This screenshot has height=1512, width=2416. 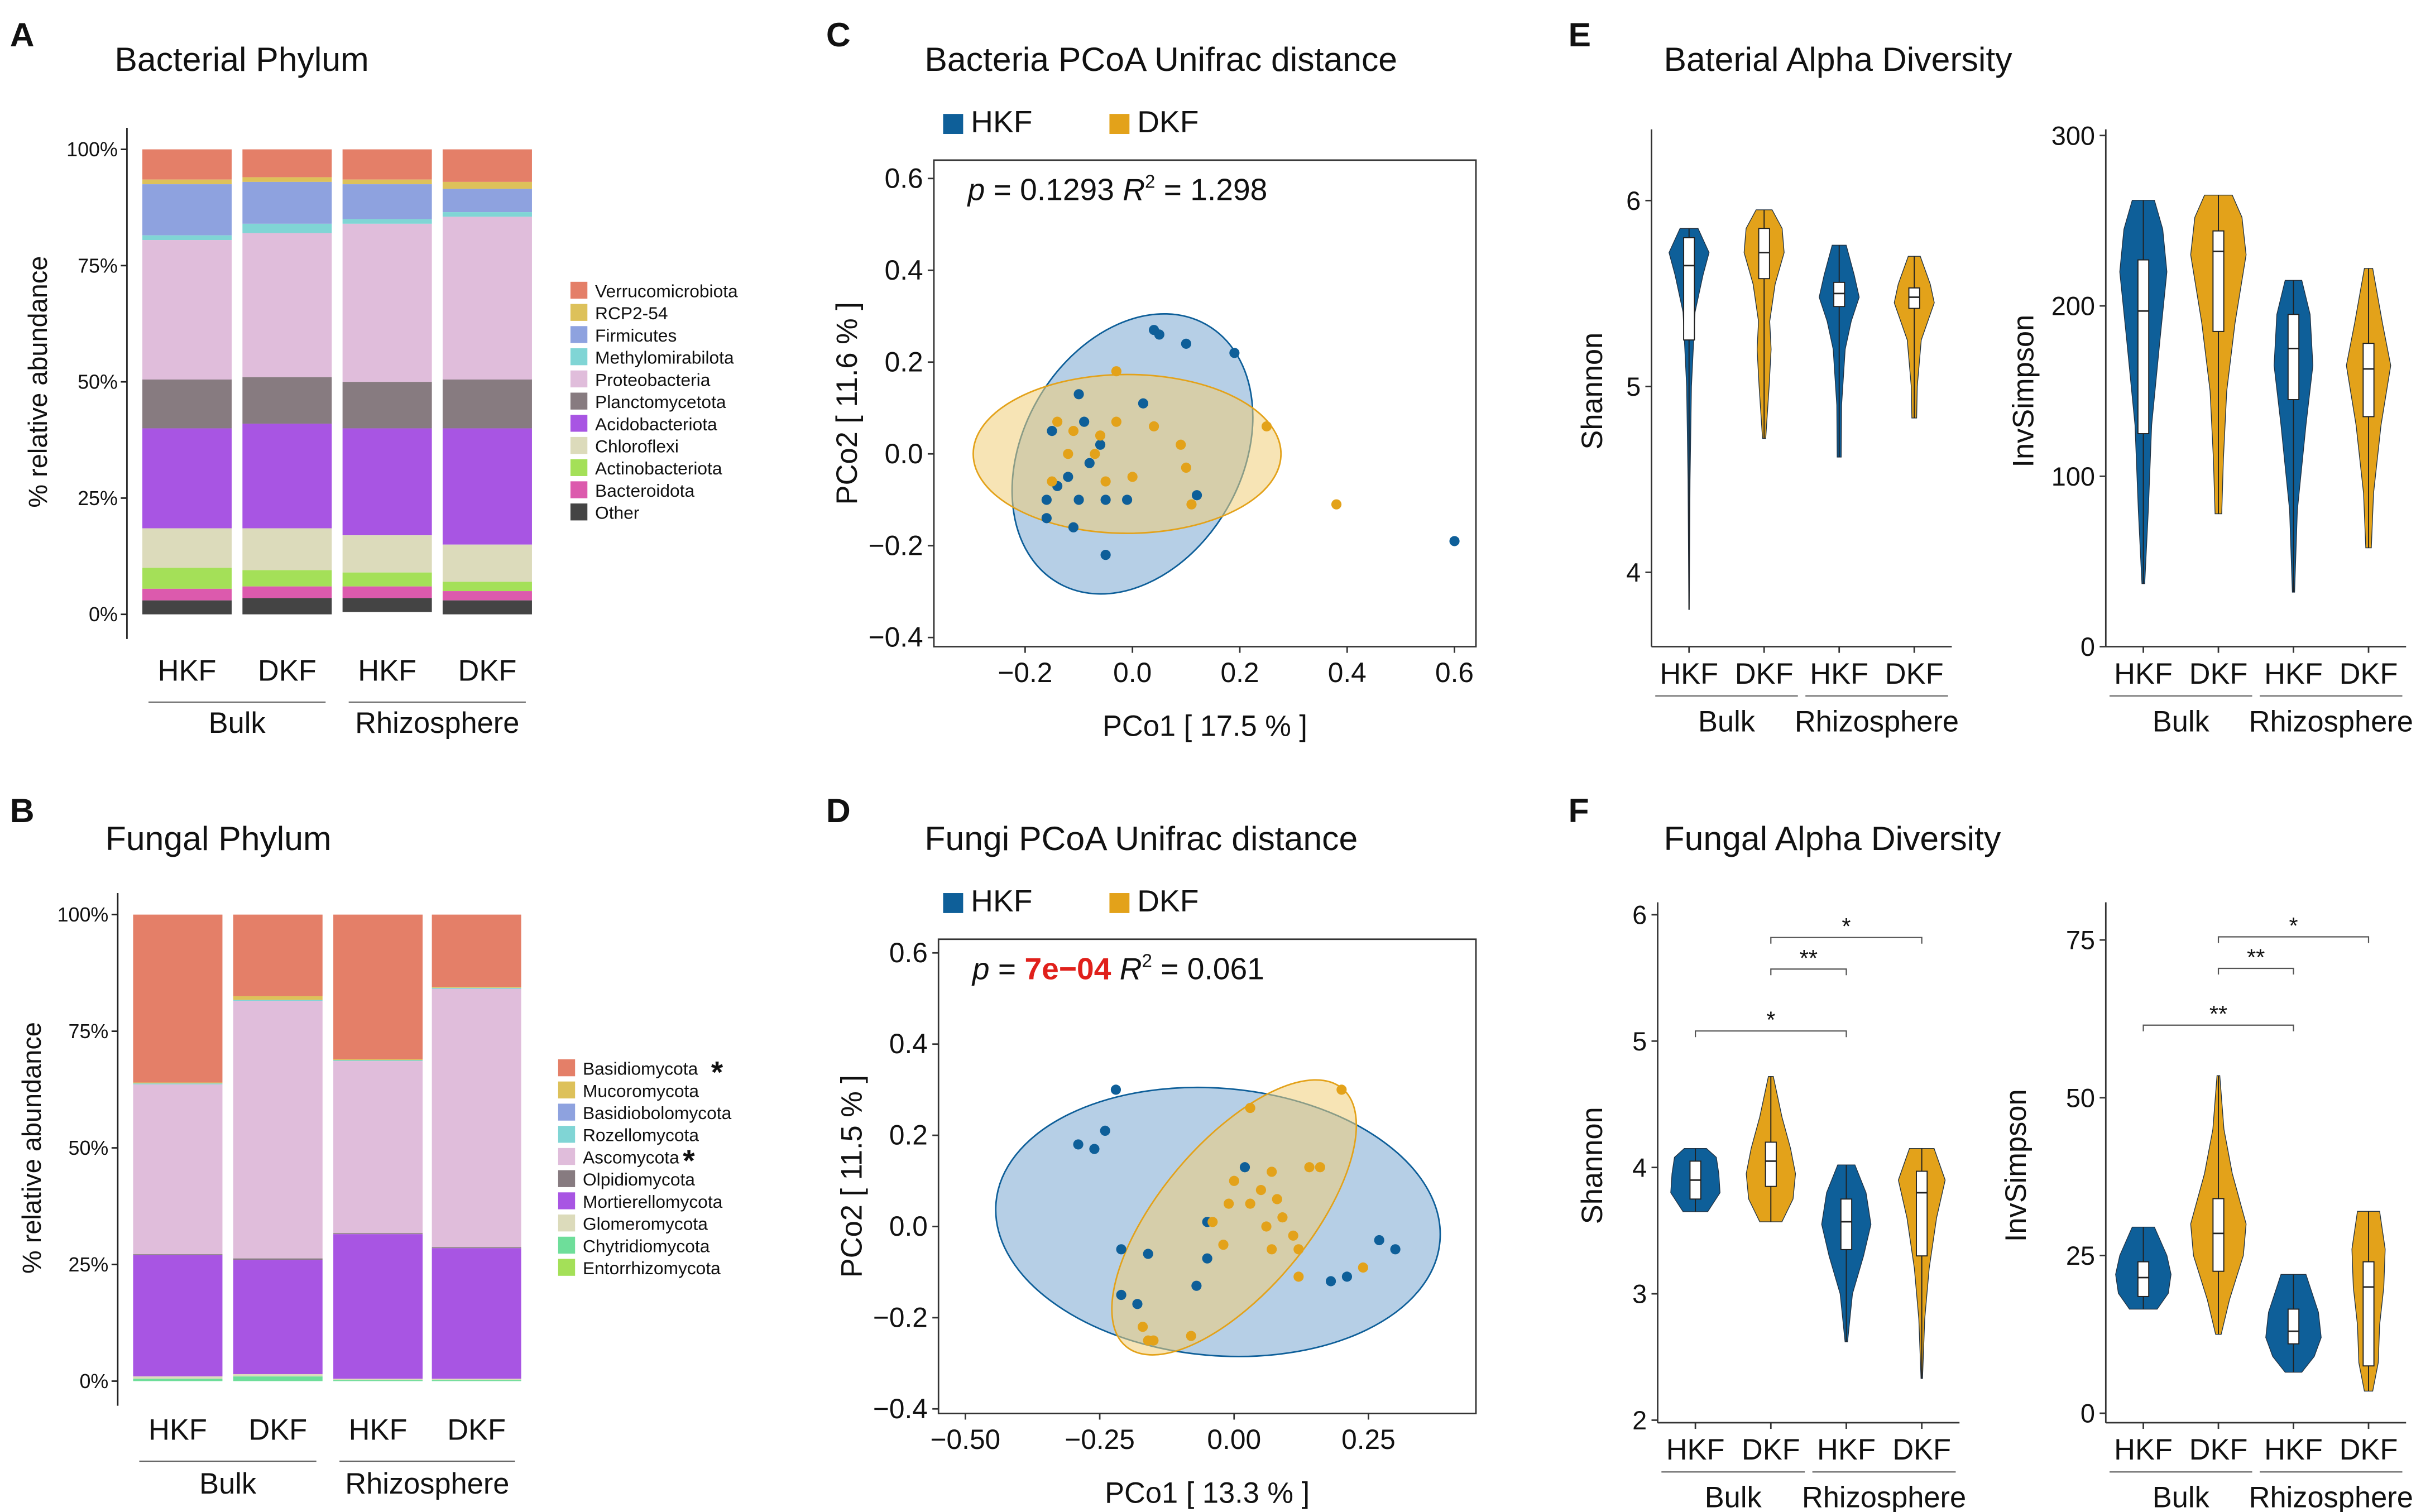 What do you see at coordinates (1639, 1420) in the screenshot?
I see `y-tick-label: 2` at bounding box center [1639, 1420].